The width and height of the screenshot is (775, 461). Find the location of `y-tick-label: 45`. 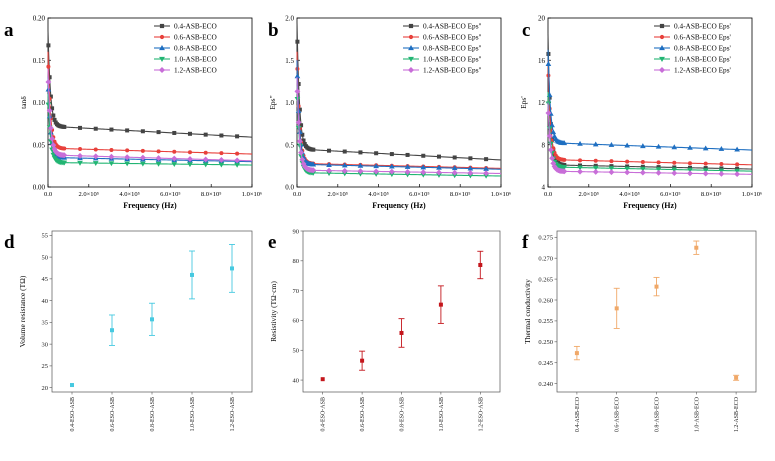

y-tick-label: 45 is located at coordinates (45, 279).